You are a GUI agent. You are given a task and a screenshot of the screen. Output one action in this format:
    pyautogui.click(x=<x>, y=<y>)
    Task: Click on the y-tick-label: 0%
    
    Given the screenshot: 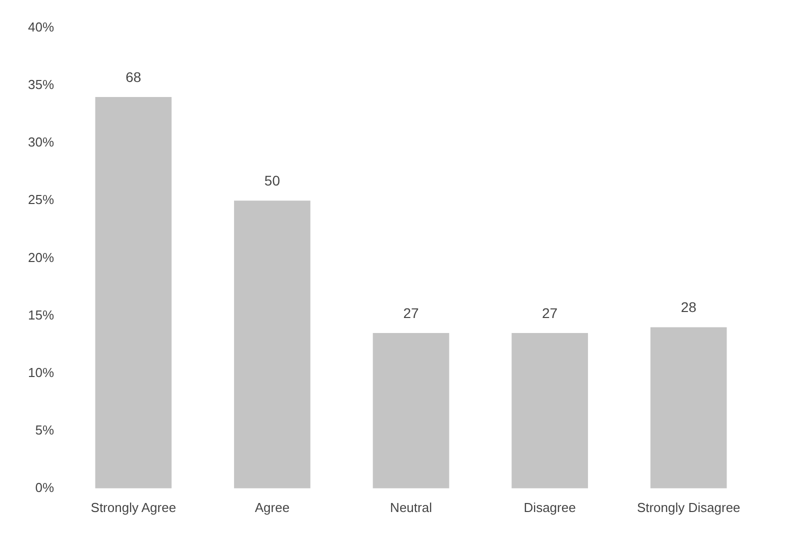 What is the action you would take?
    pyautogui.click(x=44, y=487)
    